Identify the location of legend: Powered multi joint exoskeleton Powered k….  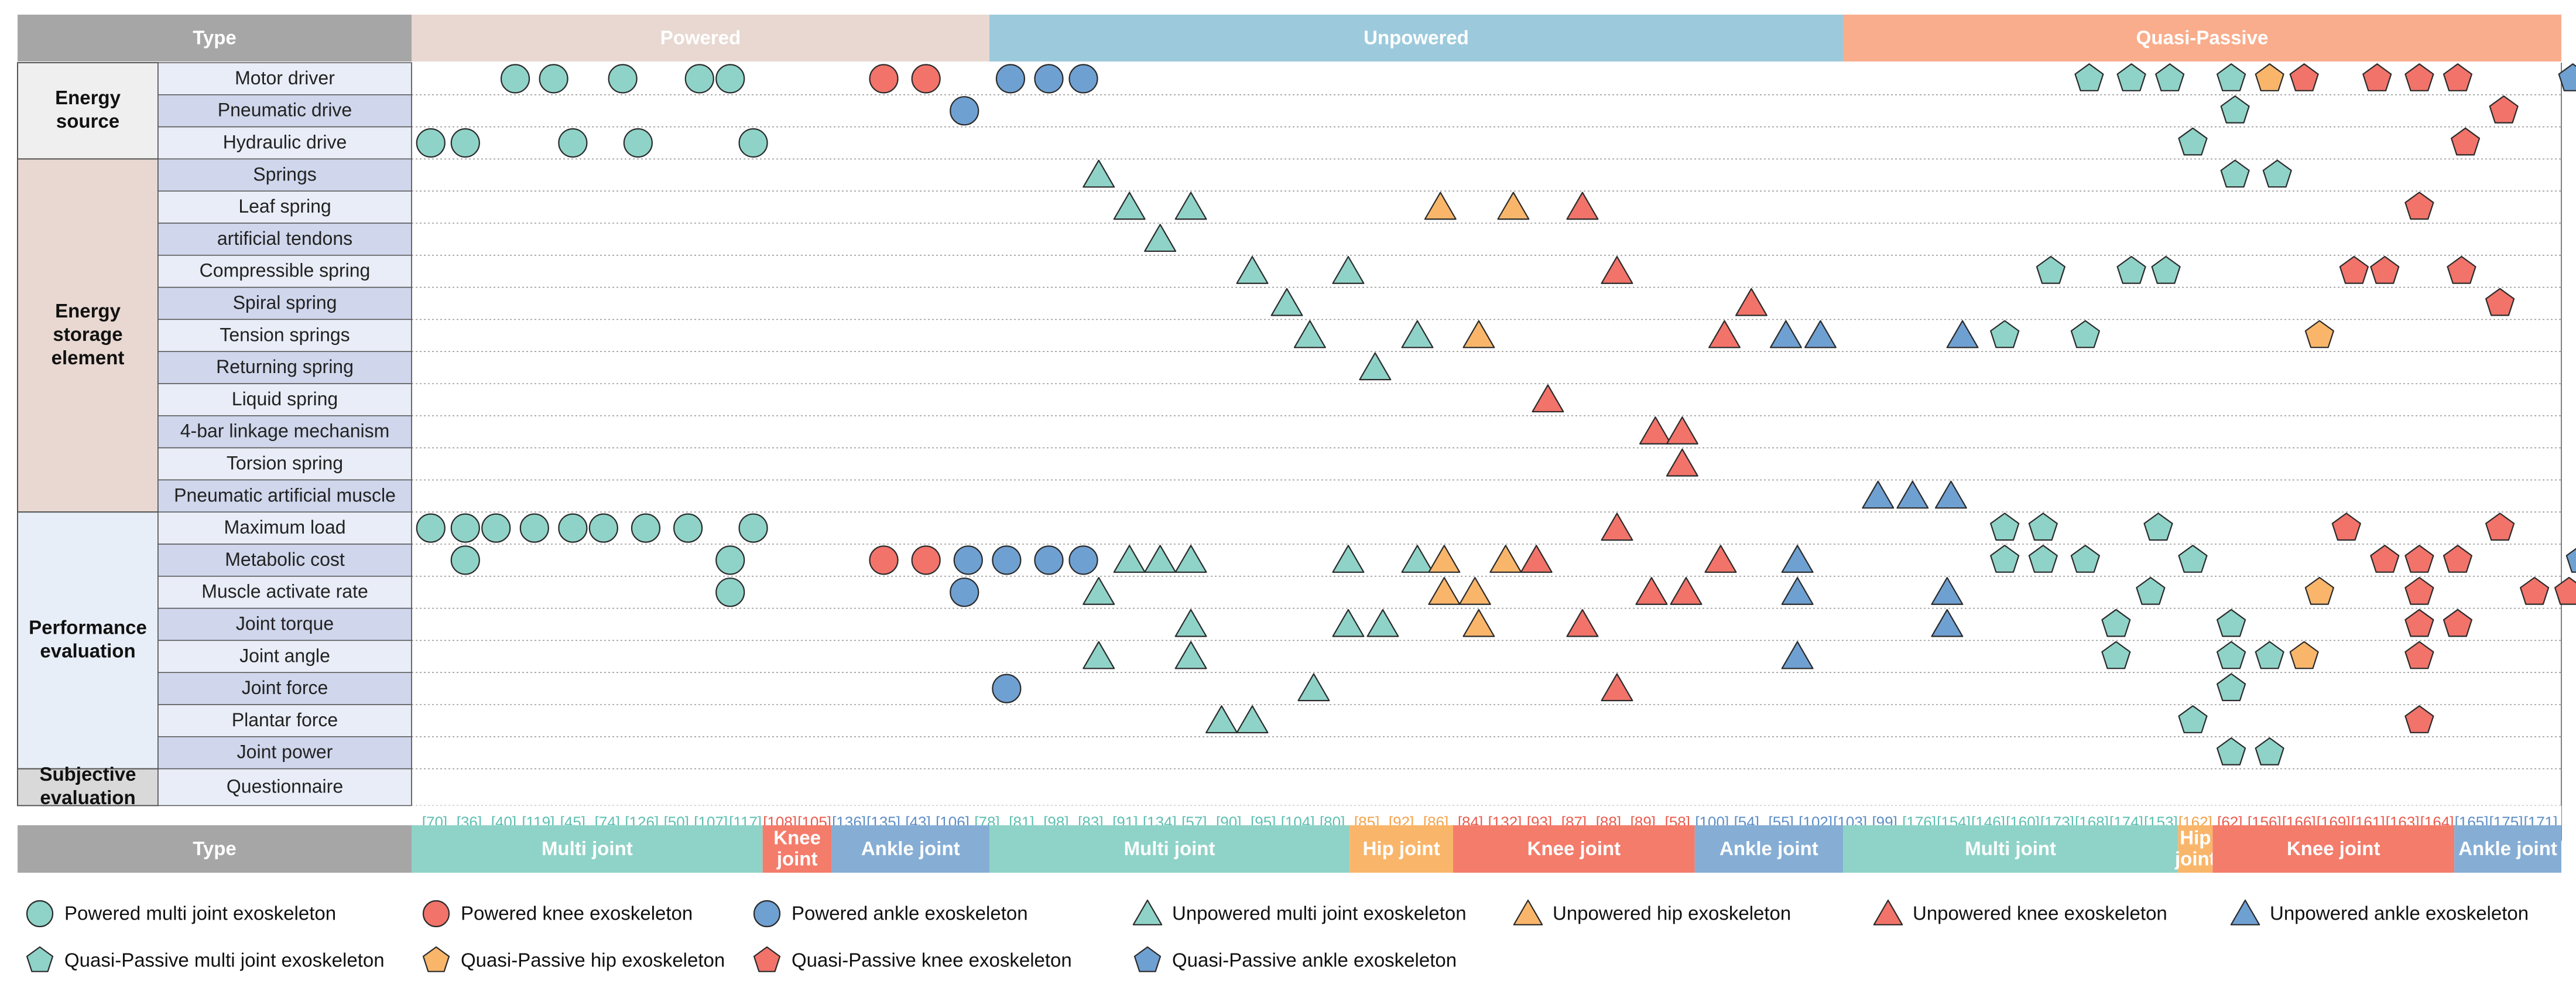
(1277, 935).